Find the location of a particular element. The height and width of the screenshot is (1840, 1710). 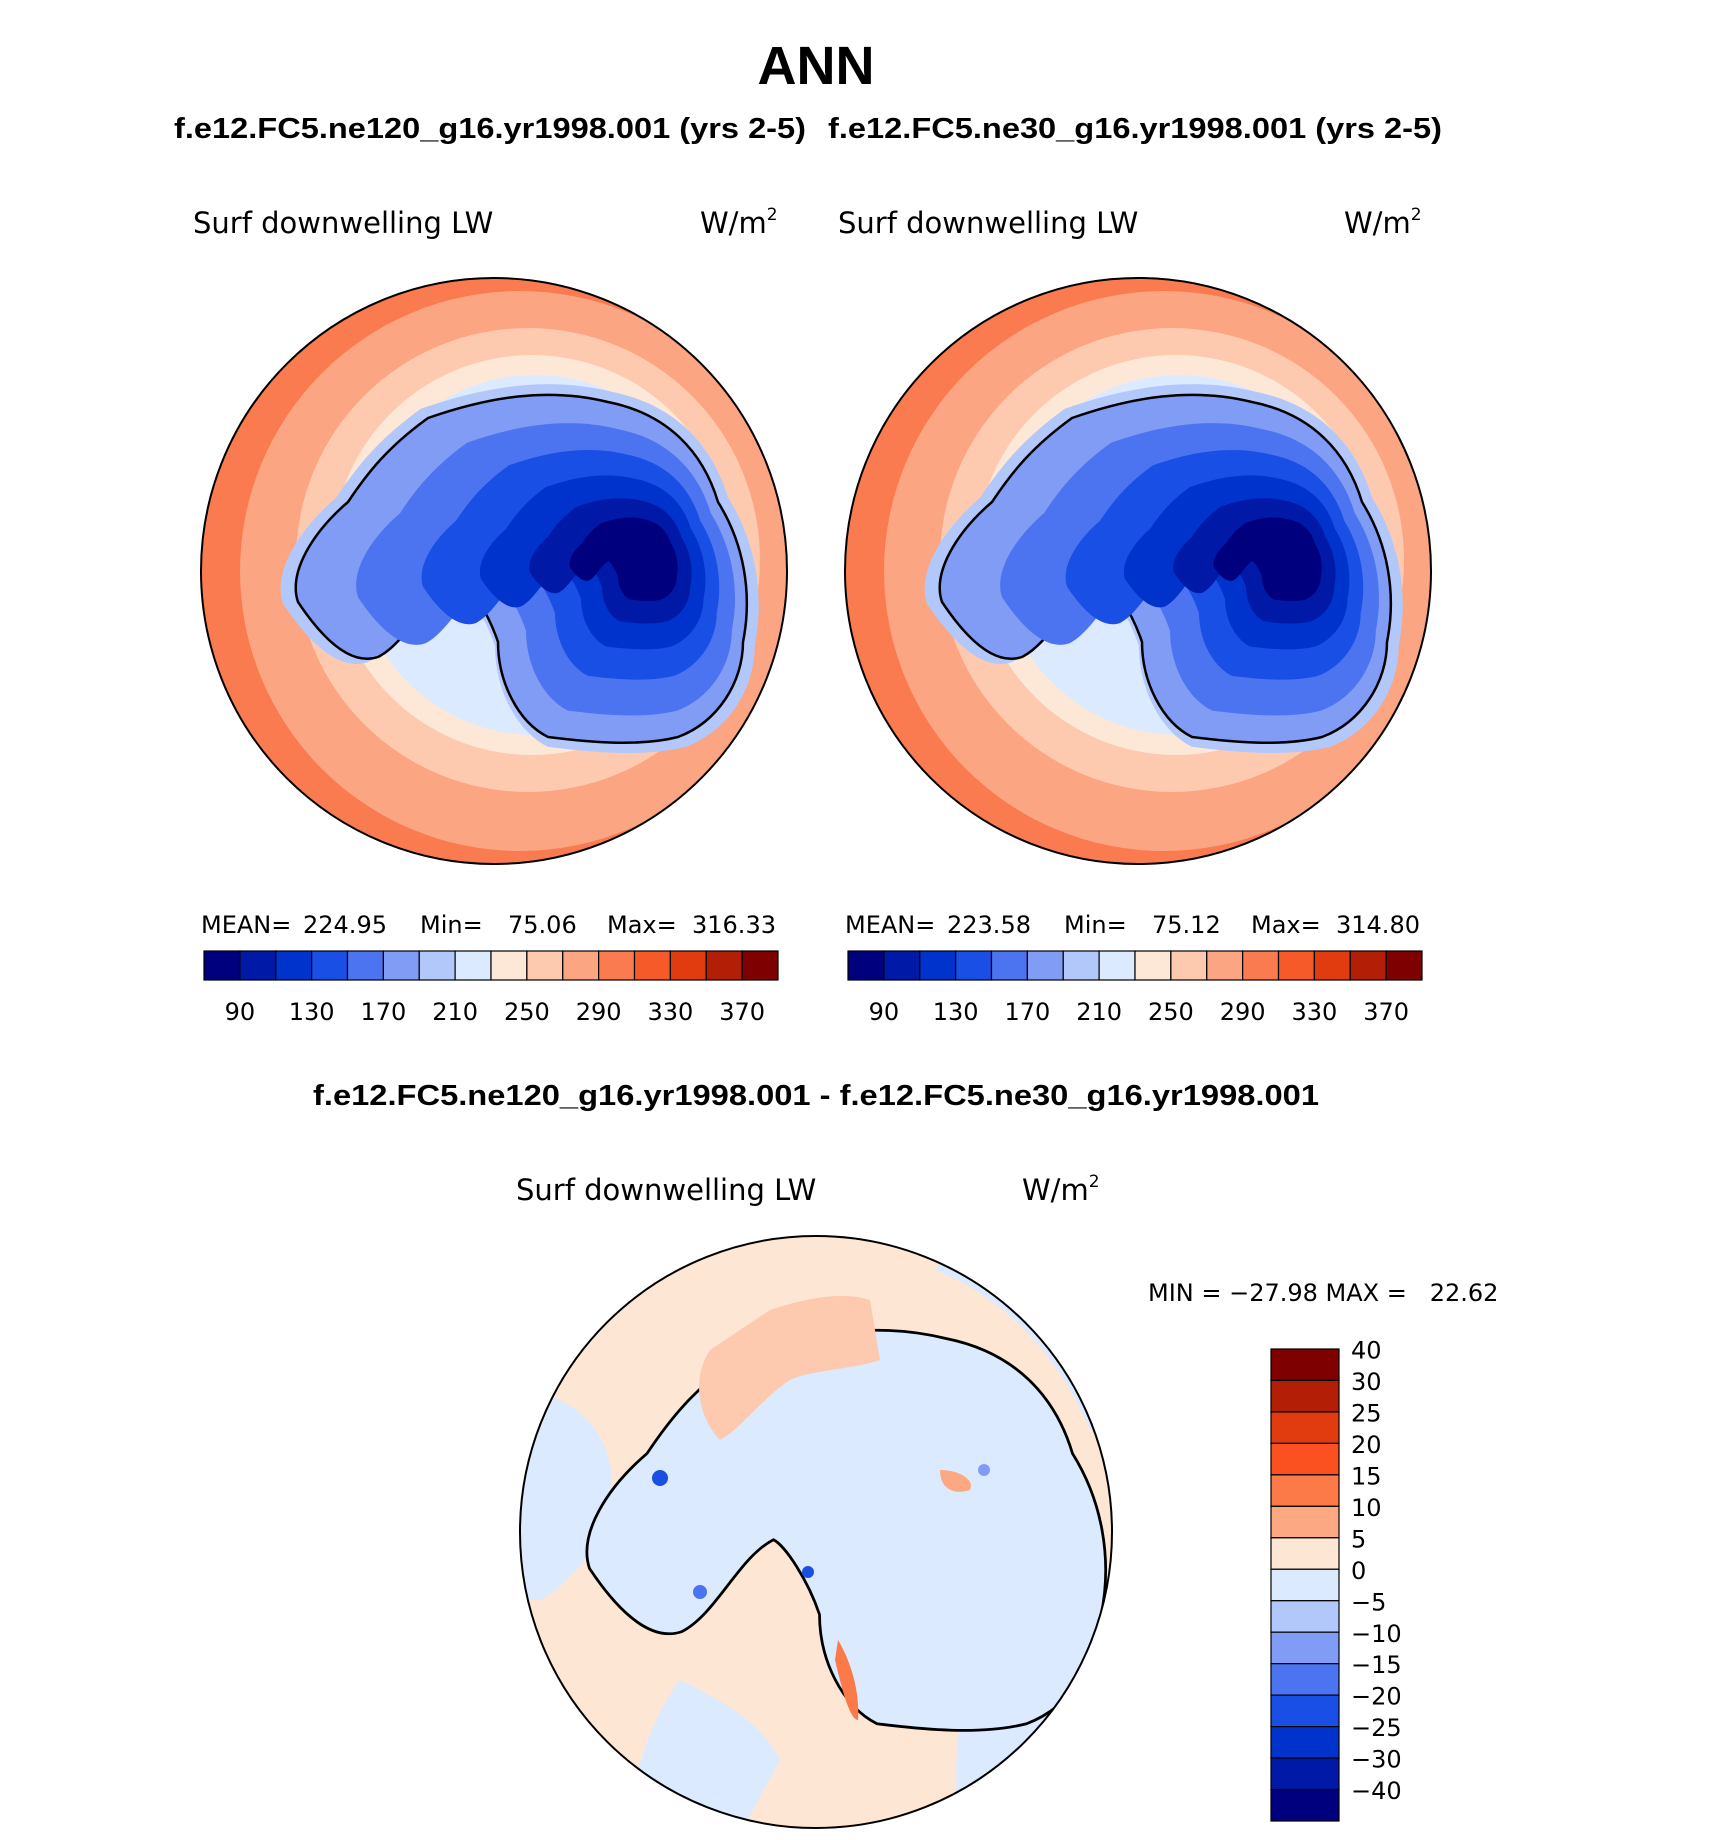

panel-left-stats: MEAN= 224.95 Min= 75.06 Max= 316.33 is located at coordinates (488, 925).